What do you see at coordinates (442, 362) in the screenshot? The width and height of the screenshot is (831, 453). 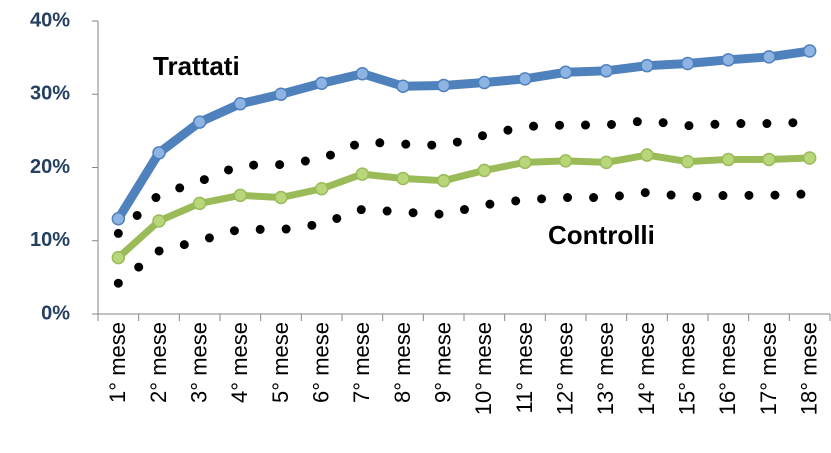 I see `x-tick-label: 9° mese` at bounding box center [442, 362].